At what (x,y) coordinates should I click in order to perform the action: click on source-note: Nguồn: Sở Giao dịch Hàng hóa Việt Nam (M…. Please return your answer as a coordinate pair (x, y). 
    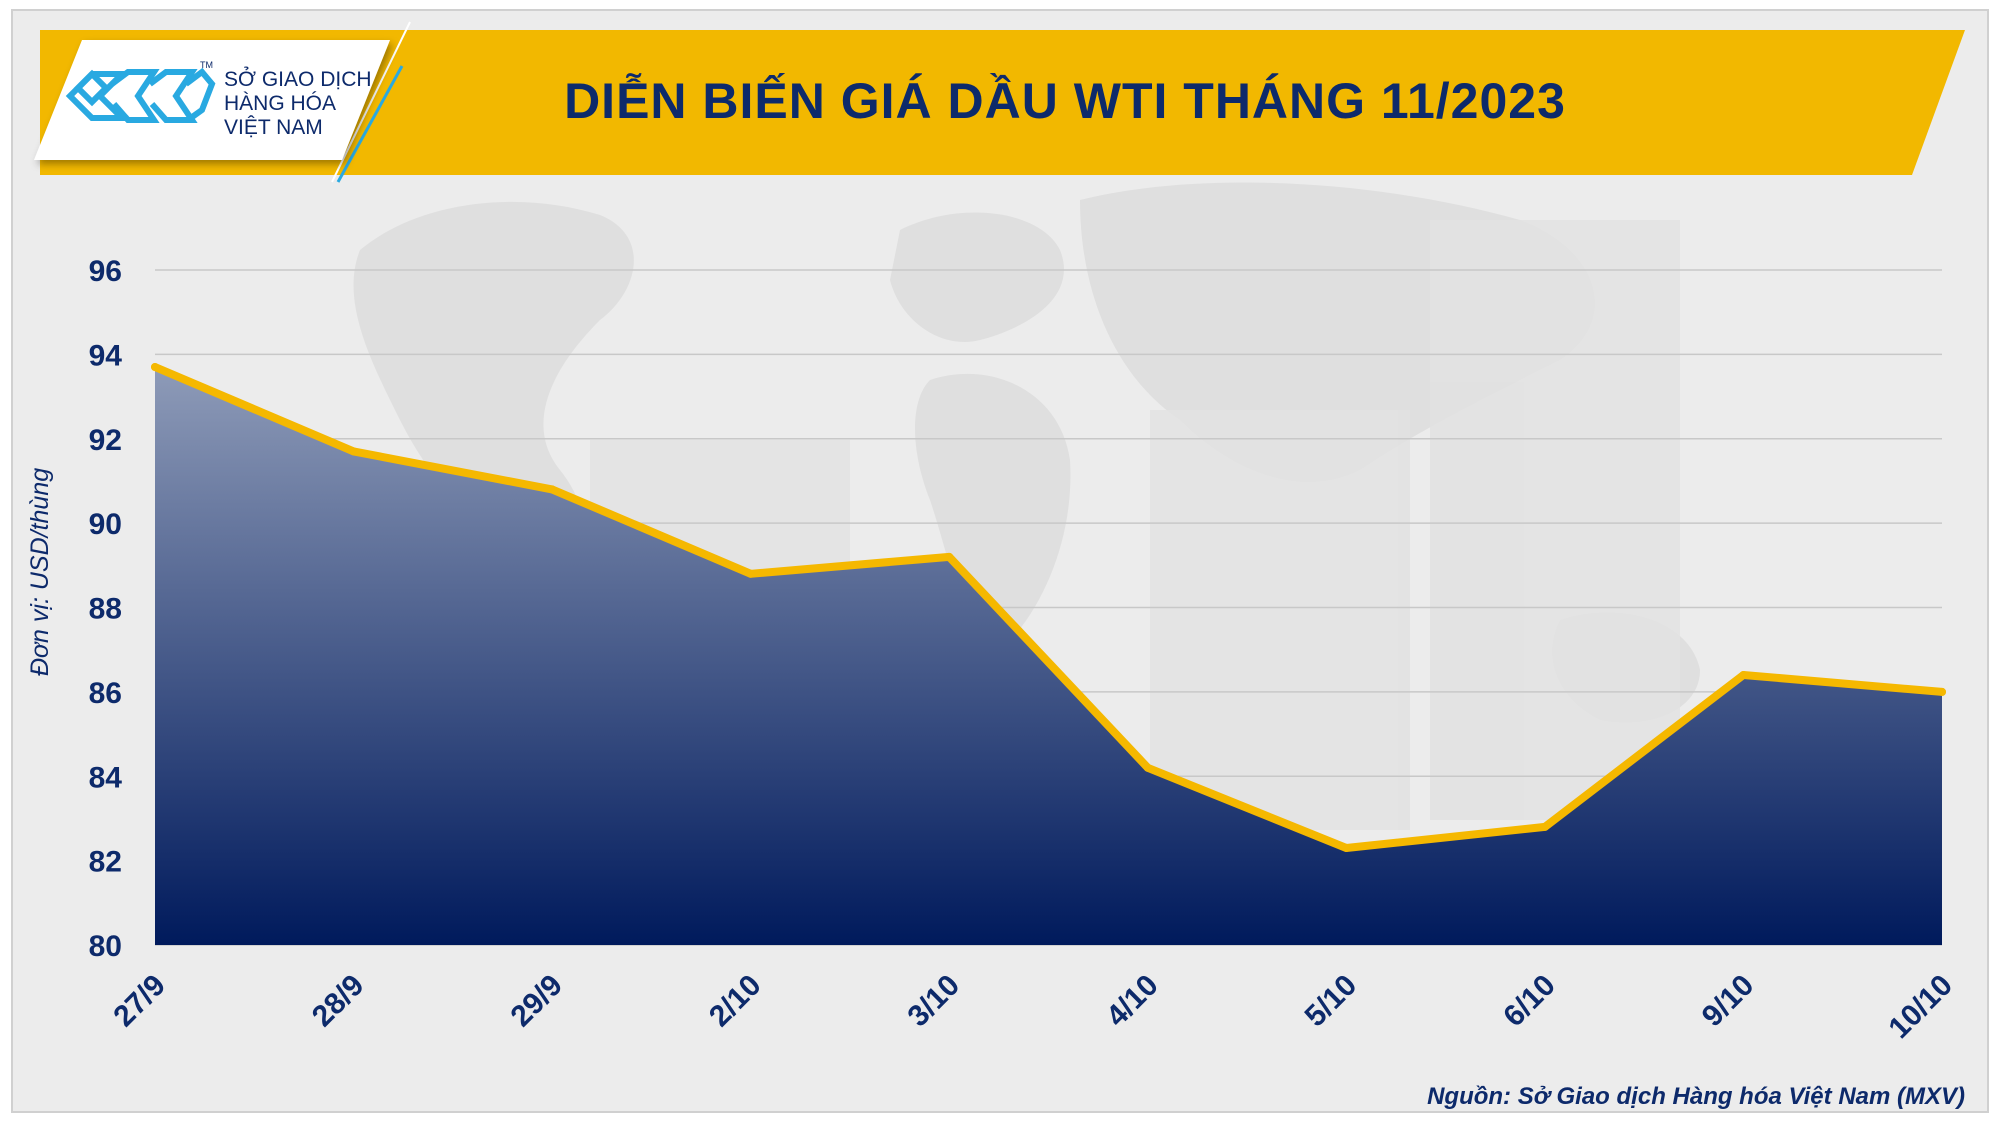
    Looking at the image, I should click on (1696, 1096).